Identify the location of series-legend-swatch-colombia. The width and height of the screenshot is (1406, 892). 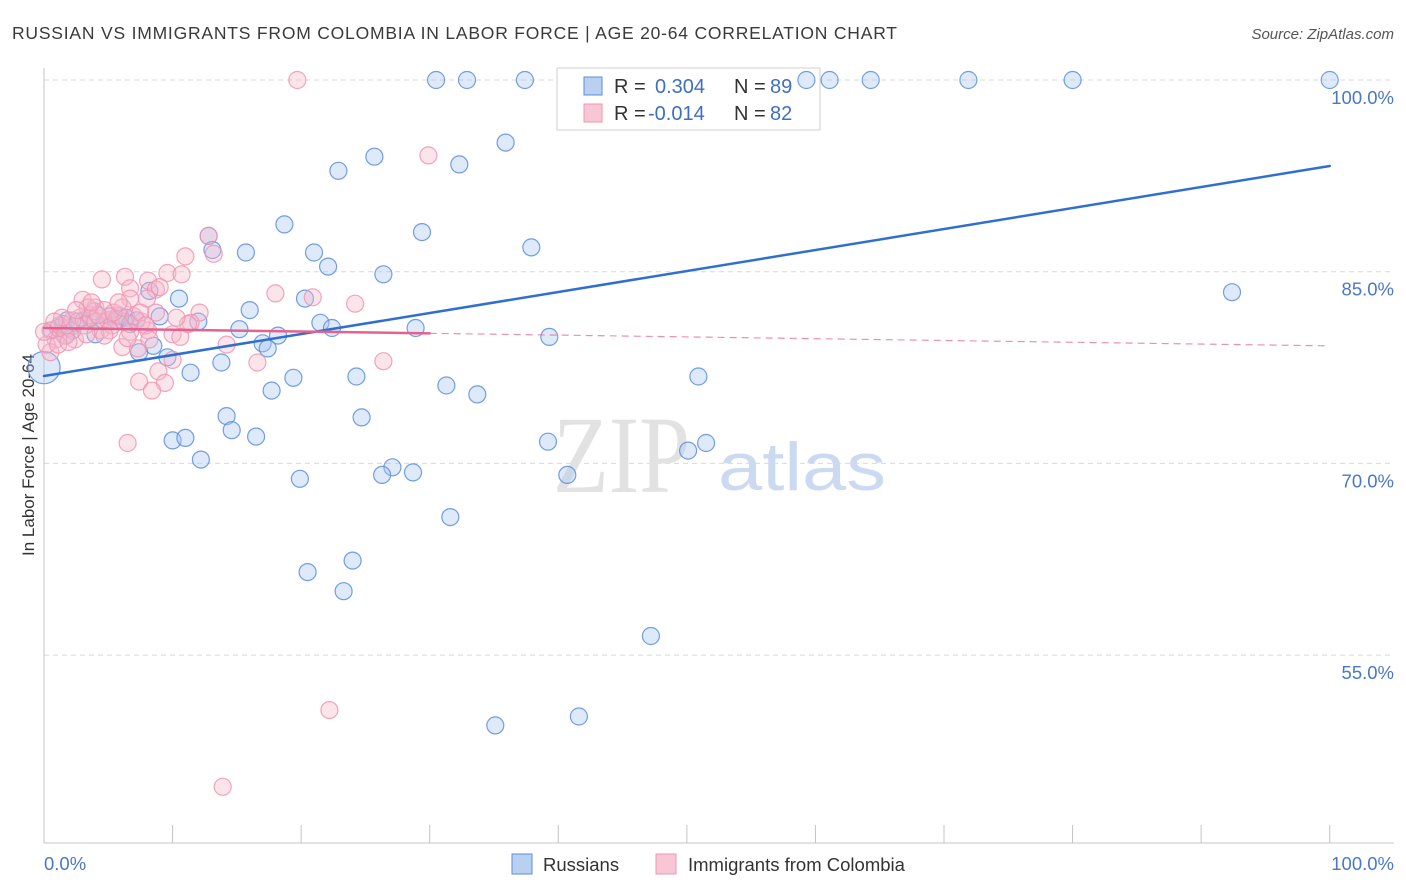
(666, 864).